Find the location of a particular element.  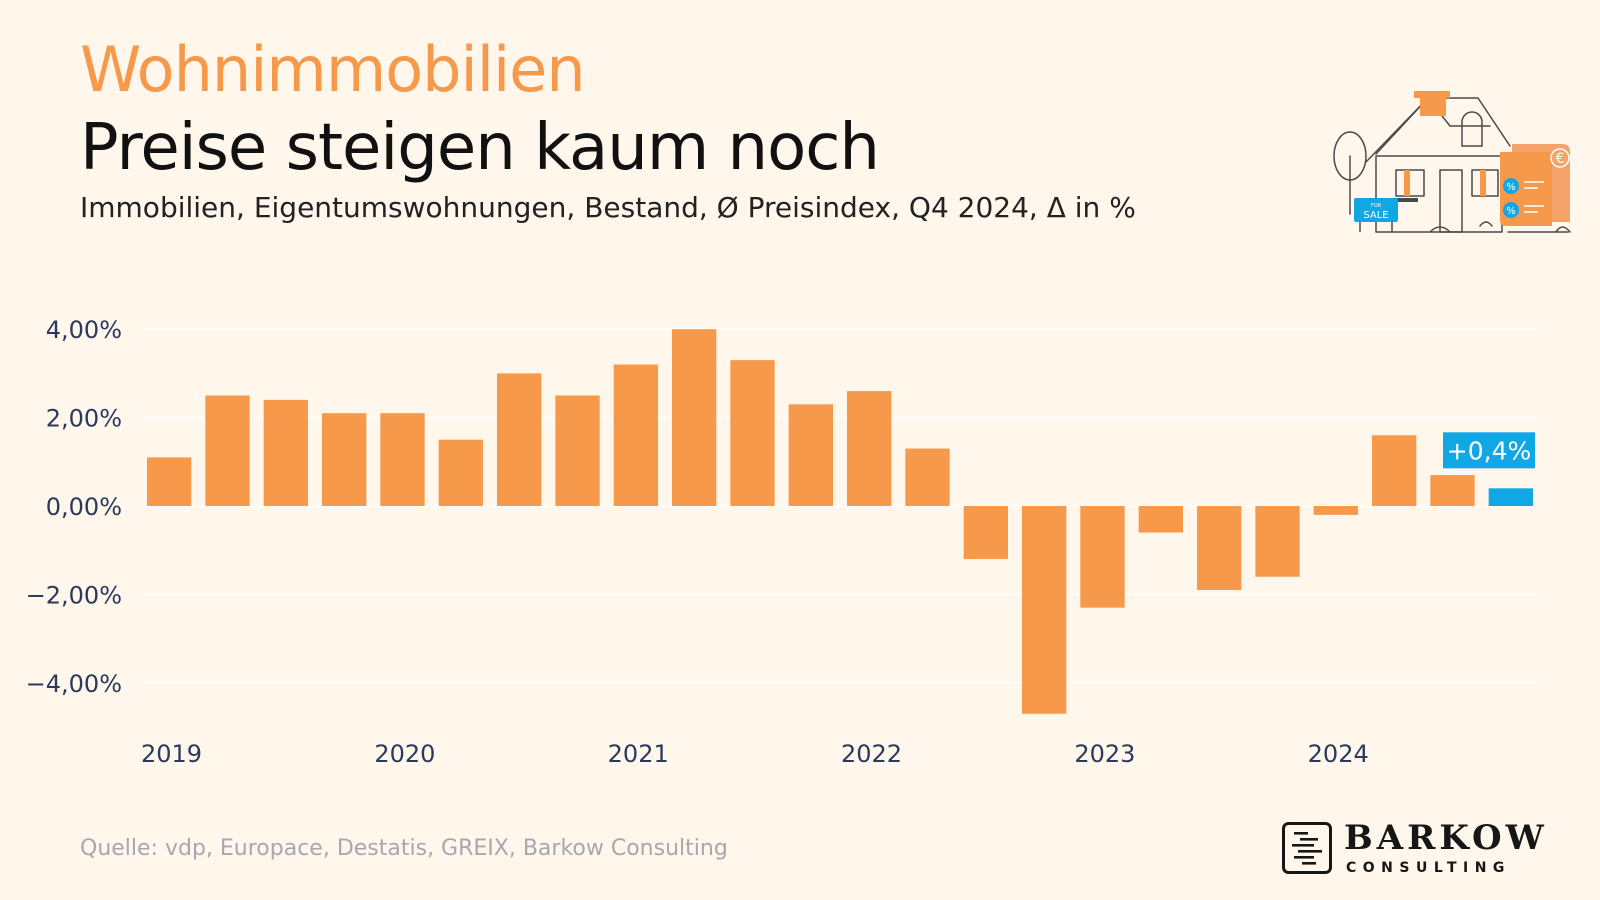

percent-symbol-2: % is located at coordinates (1511, 211).